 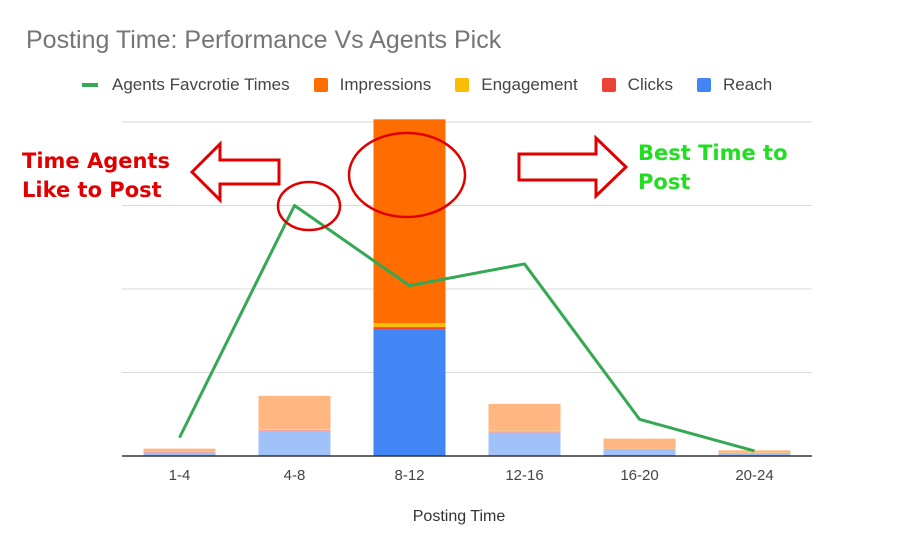 What do you see at coordinates (754, 475) in the screenshot?
I see `x-tick-label: 20-24` at bounding box center [754, 475].